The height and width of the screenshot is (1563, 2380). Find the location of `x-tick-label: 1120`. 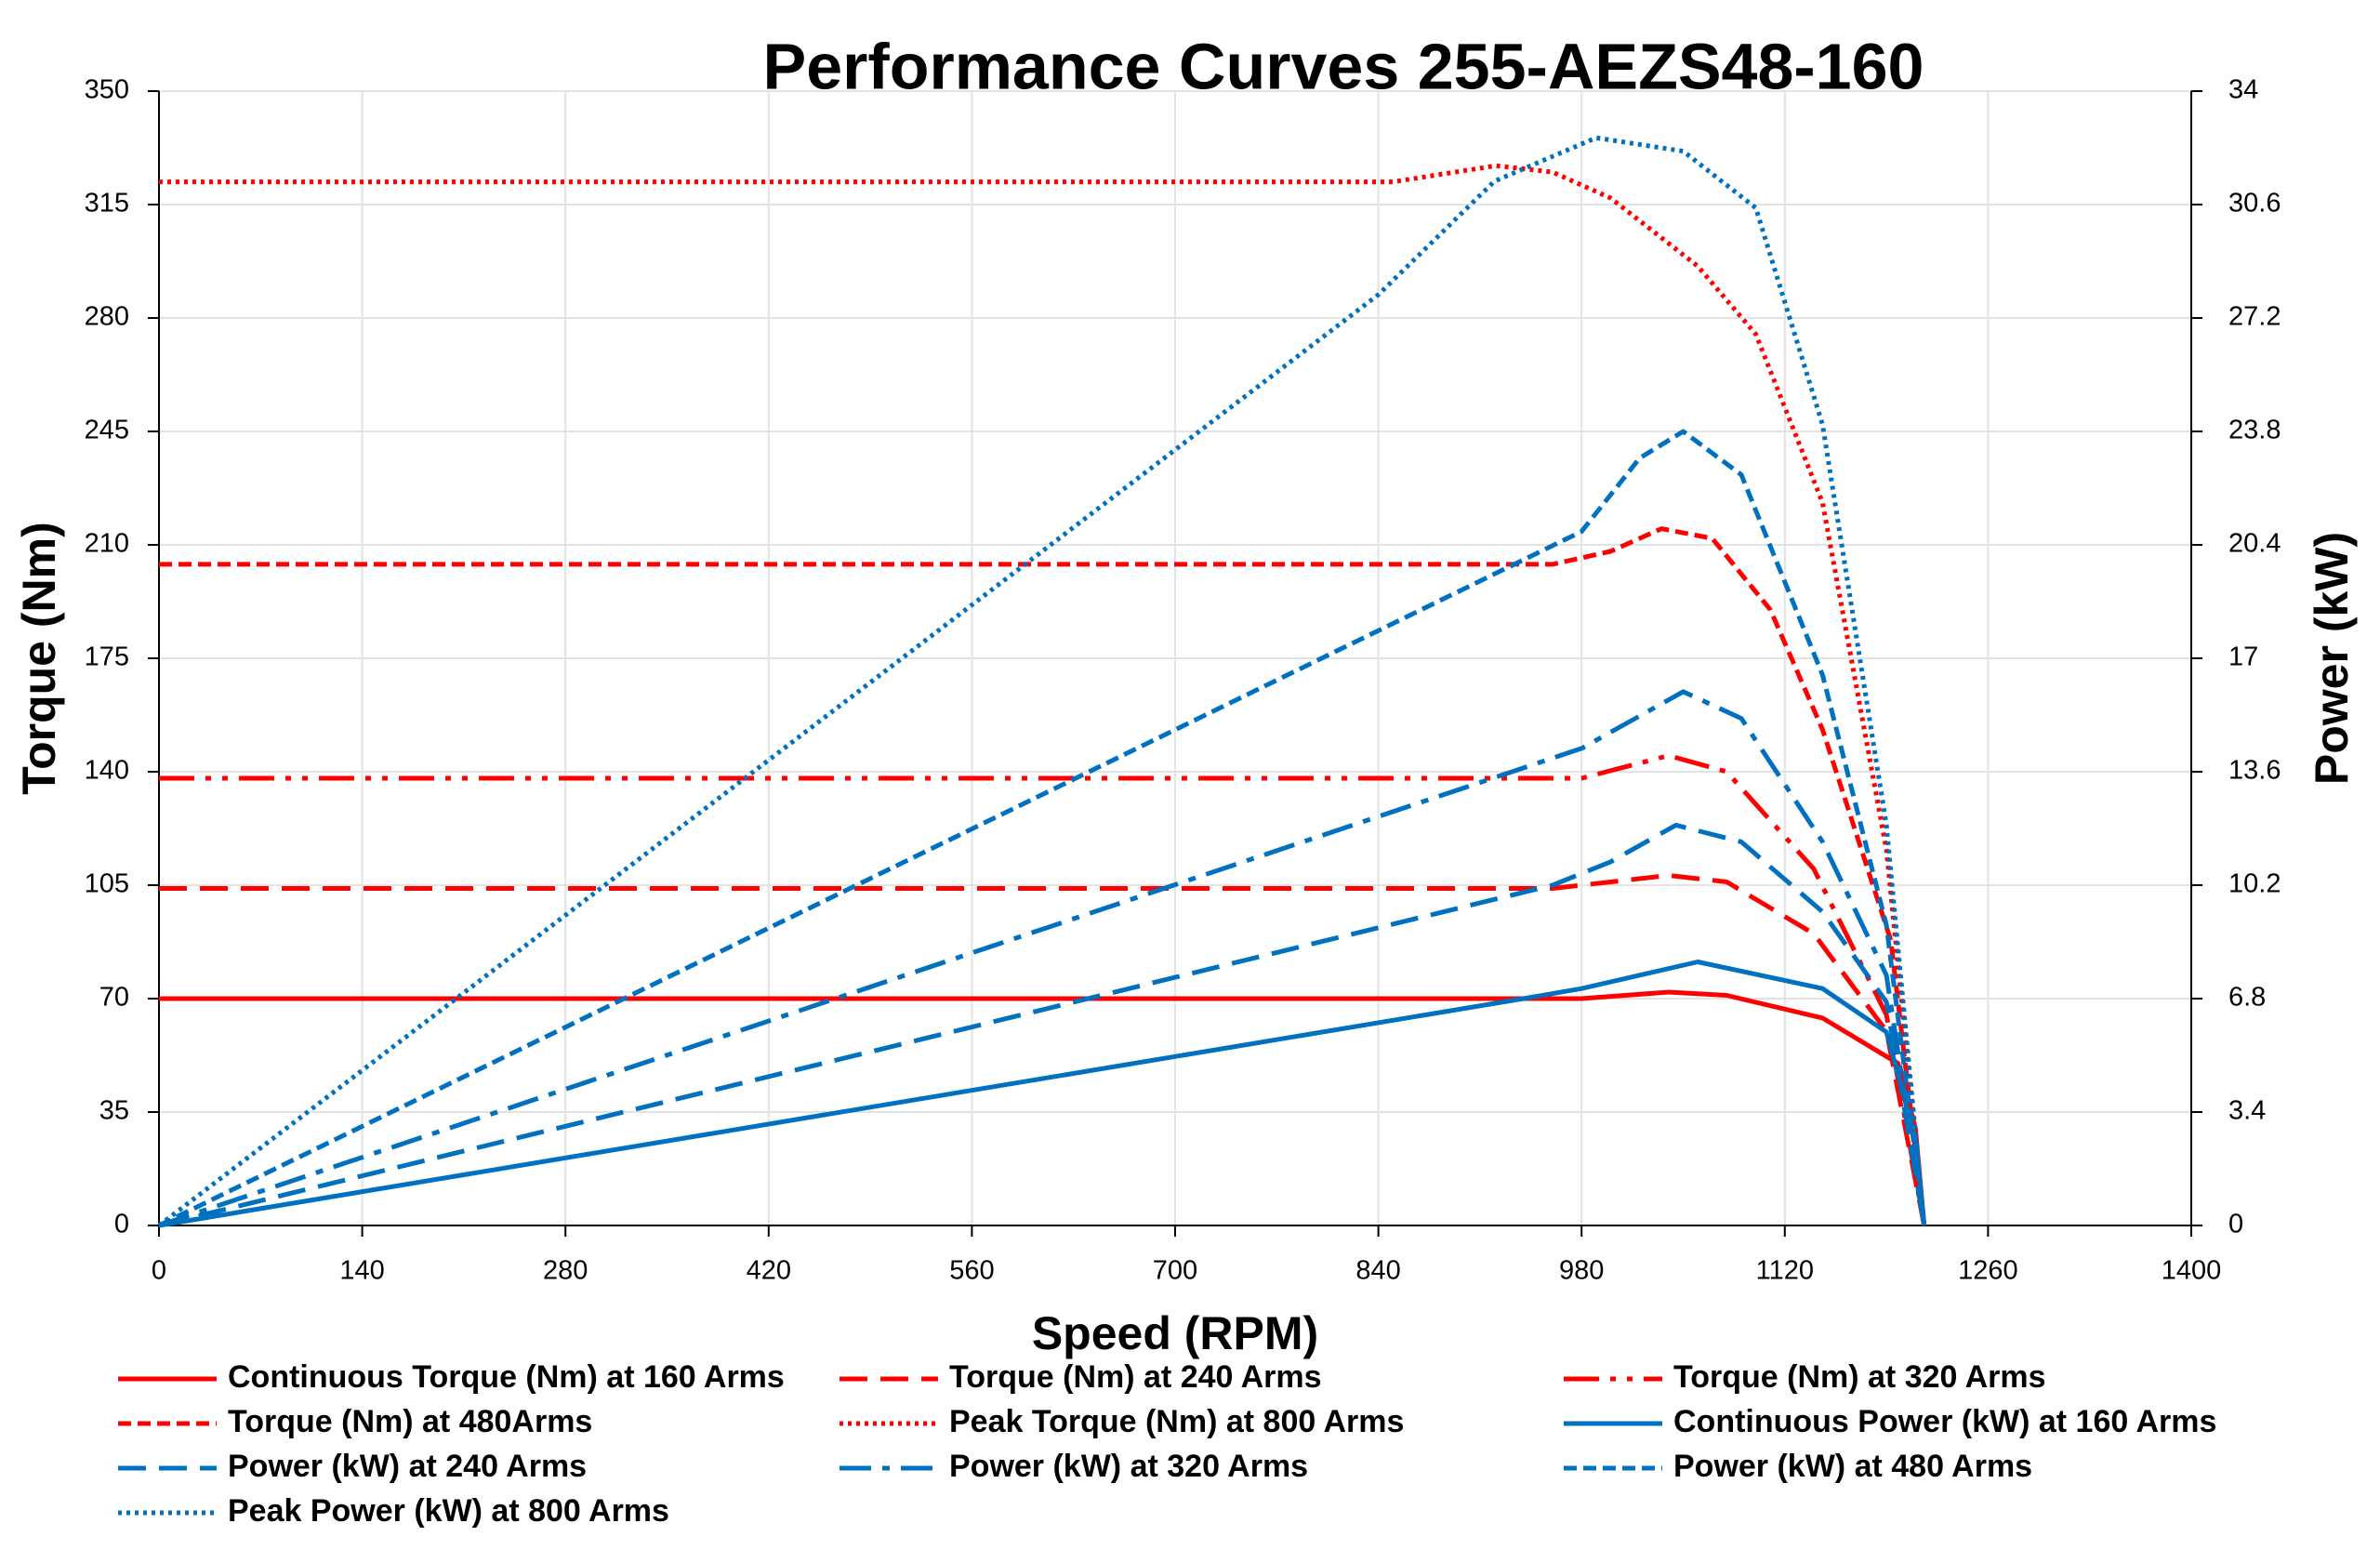

x-tick-label: 1120 is located at coordinates (1785, 1271).